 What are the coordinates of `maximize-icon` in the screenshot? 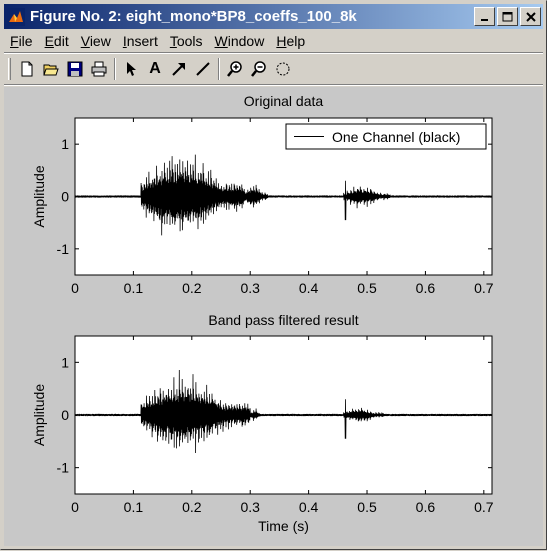 It's located at (507, 16).